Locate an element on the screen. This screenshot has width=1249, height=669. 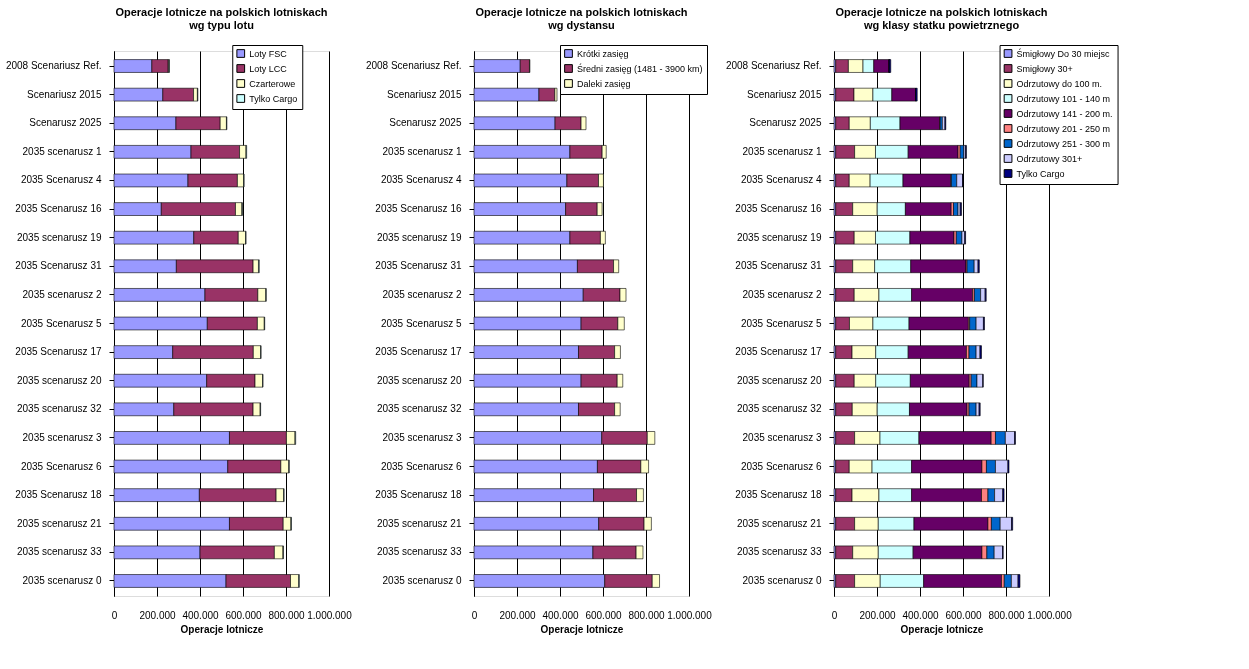
legend-label: Średni zasięg (1481 - 3900 km) is located at coordinates (640, 68).